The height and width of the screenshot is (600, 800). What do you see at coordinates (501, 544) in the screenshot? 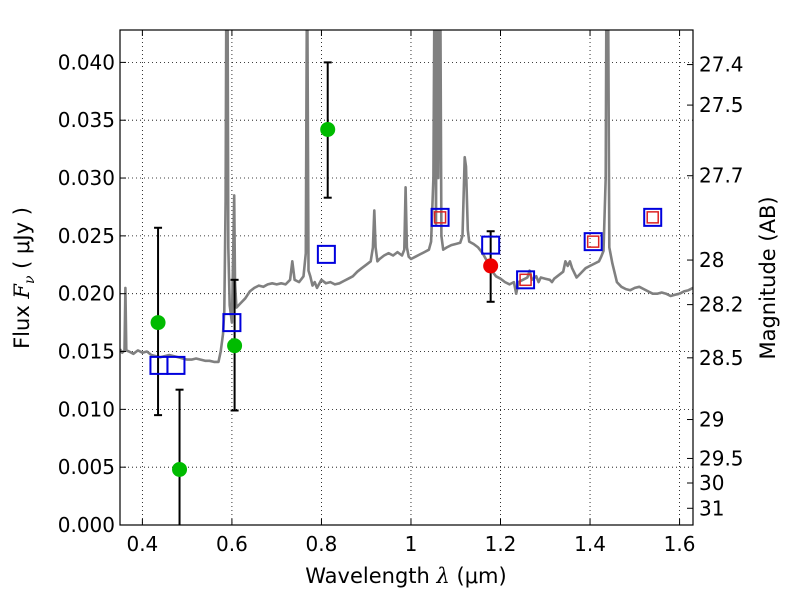
I see `x-tick-label: 1.2` at bounding box center [501, 544].